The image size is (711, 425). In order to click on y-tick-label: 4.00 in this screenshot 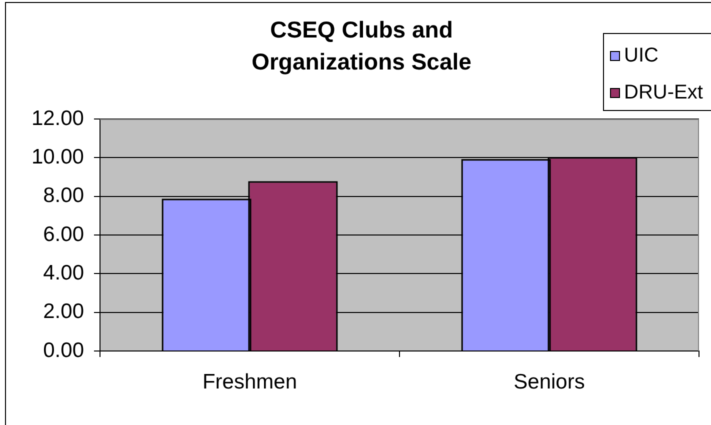, I will do `click(63, 272)`.